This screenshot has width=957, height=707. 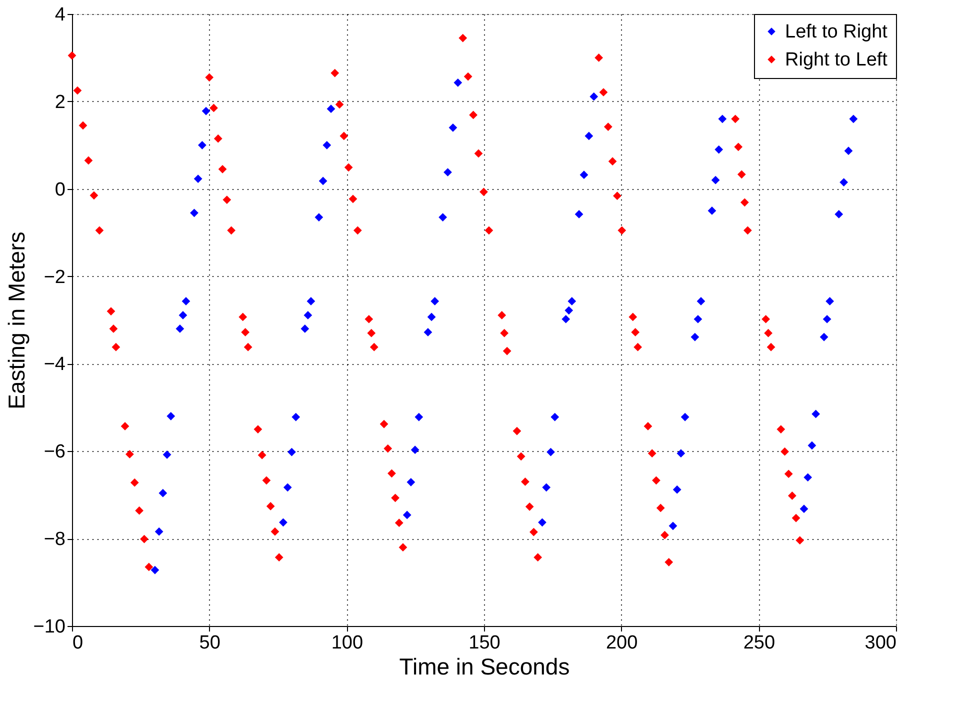 What do you see at coordinates (209, 643) in the screenshot?
I see `x-tick-label: 50` at bounding box center [209, 643].